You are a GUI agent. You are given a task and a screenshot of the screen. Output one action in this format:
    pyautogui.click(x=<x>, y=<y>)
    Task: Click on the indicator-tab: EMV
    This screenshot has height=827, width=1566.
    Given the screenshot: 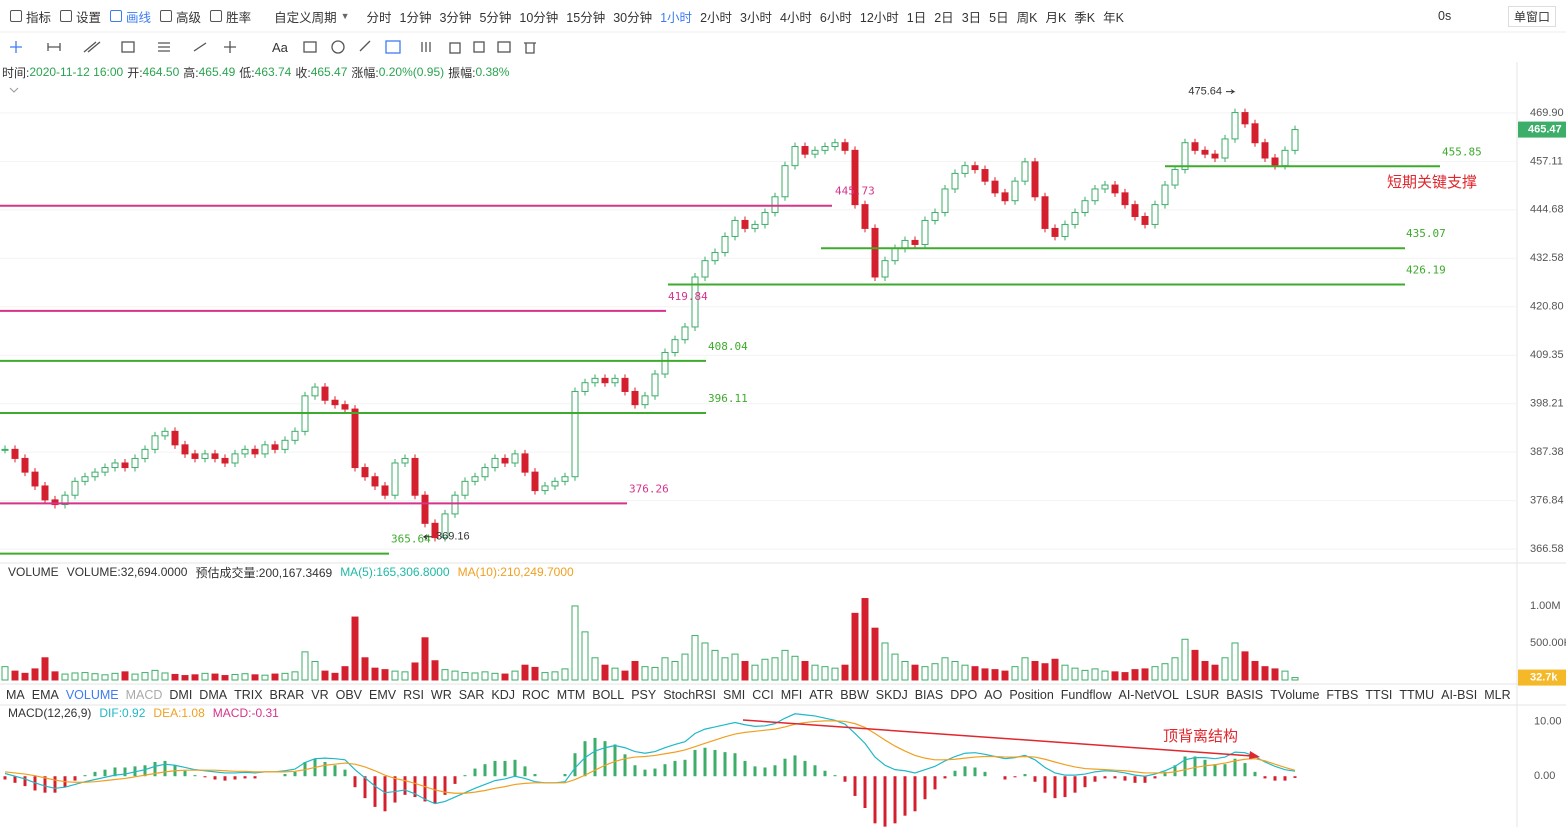 What is the action you would take?
    pyautogui.click(x=383, y=695)
    